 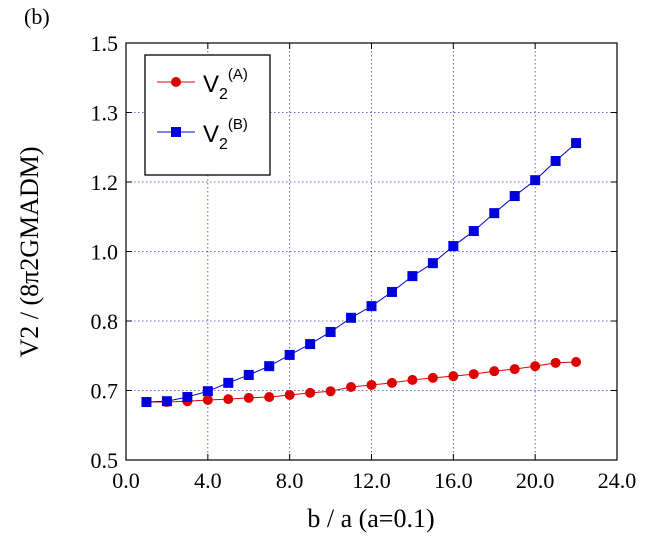 What do you see at coordinates (225, 134) in the screenshot?
I see `legend-label: V2(B)` at bounding box center [225, 134].